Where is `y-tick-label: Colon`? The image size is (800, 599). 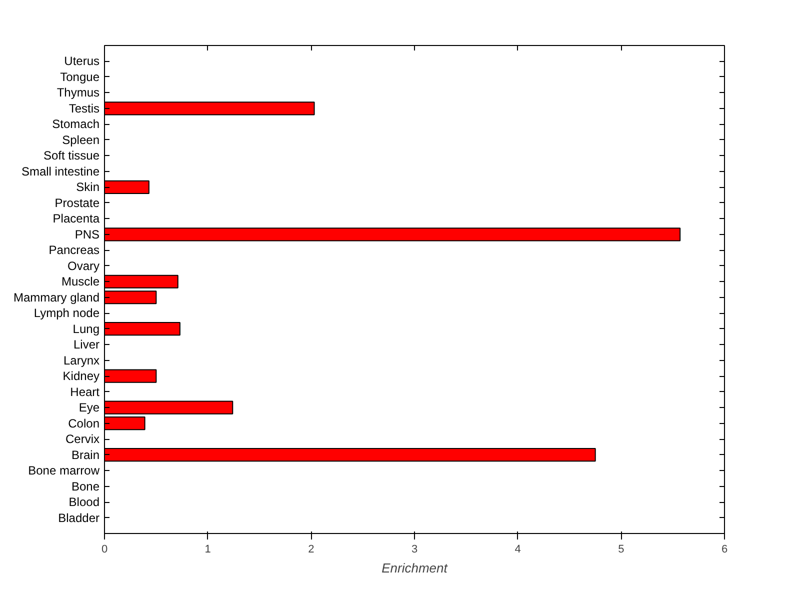 y-tick-label: Colon is located at coordinates (84, 423).